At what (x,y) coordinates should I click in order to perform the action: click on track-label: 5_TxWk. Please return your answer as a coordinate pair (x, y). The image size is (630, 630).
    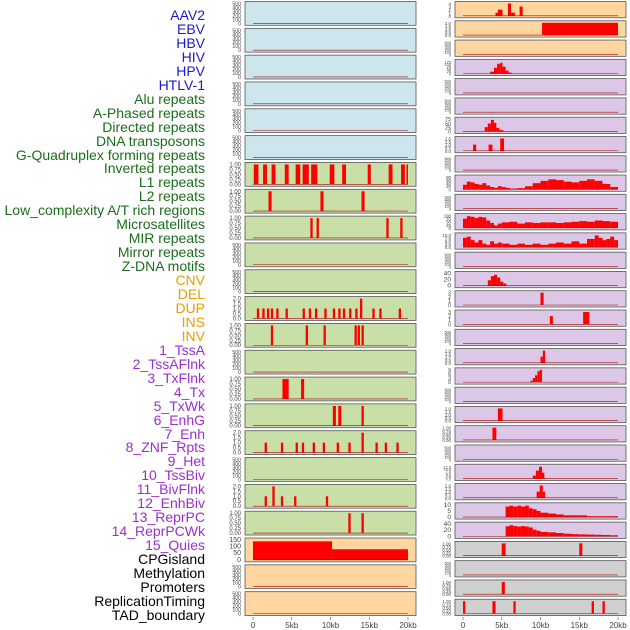
    Looking at the image, I should click on (179, 405).